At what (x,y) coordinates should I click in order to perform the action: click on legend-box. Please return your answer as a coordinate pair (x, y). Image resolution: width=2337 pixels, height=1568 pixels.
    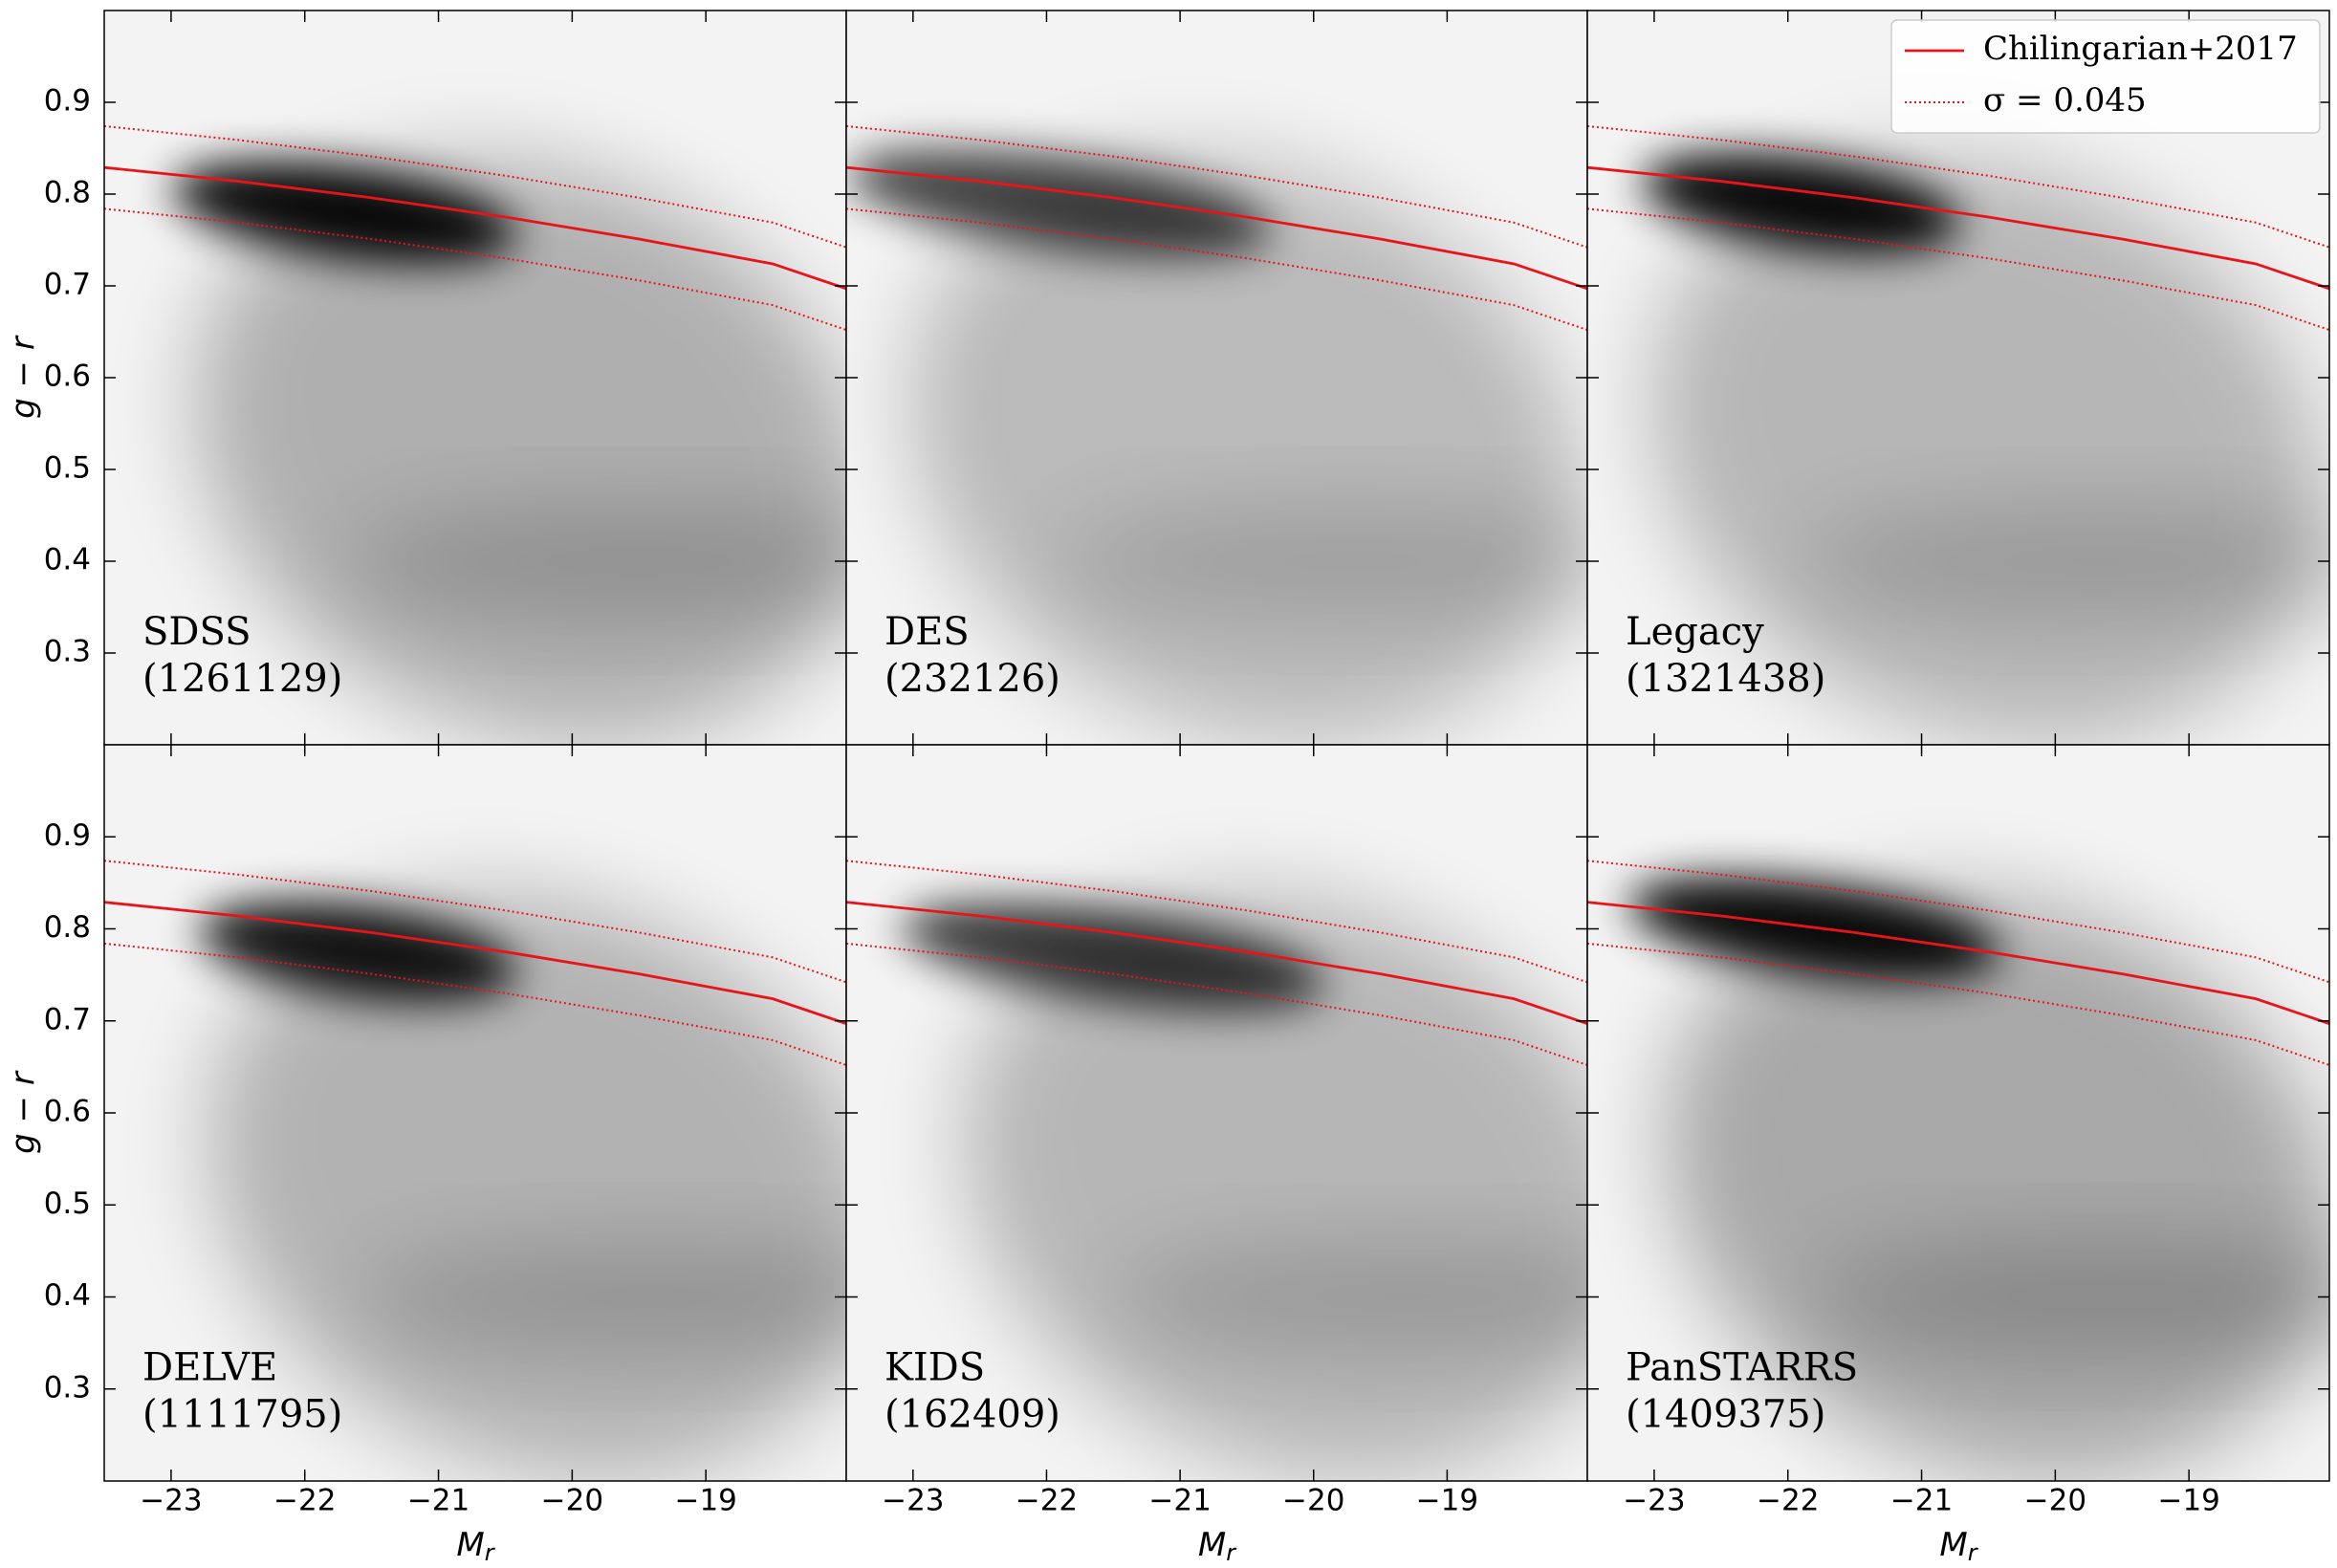
    Looking at the image, I should click on (2105, 76).